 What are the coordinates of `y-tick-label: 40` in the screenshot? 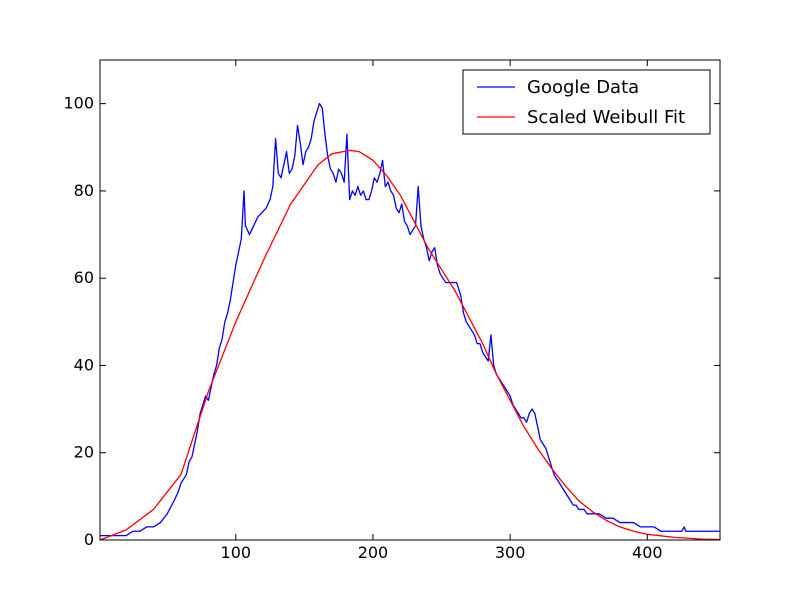 It's located at (84, 364).